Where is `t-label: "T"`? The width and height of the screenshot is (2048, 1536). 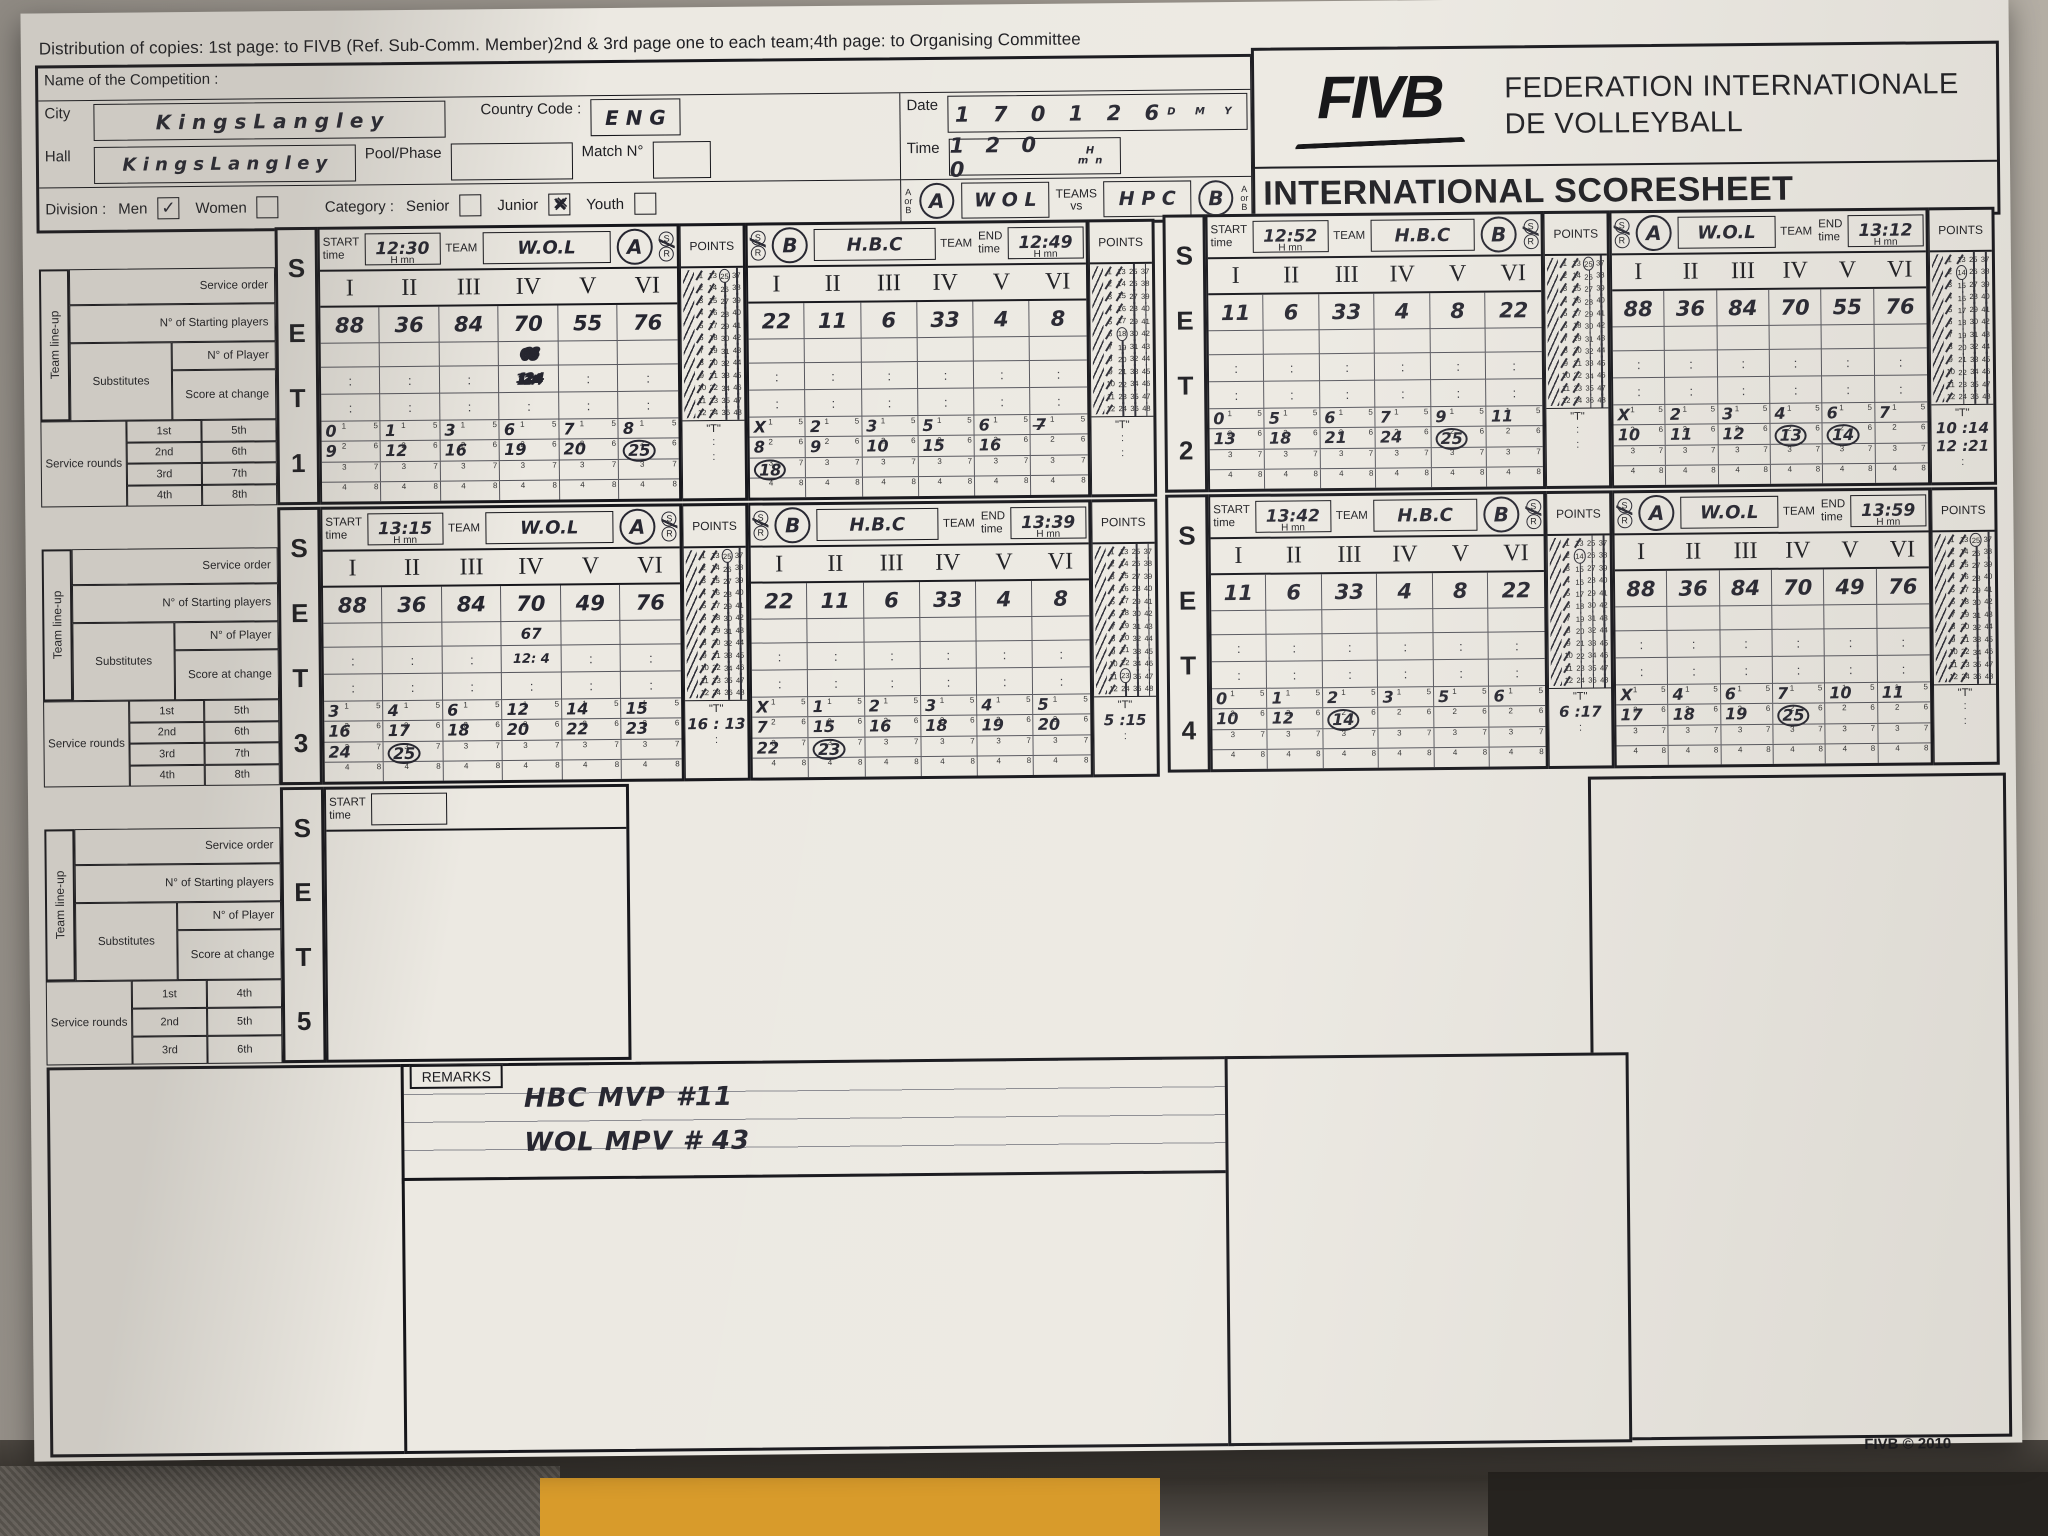
t-label: "T" is located at coordinates (713, 429).